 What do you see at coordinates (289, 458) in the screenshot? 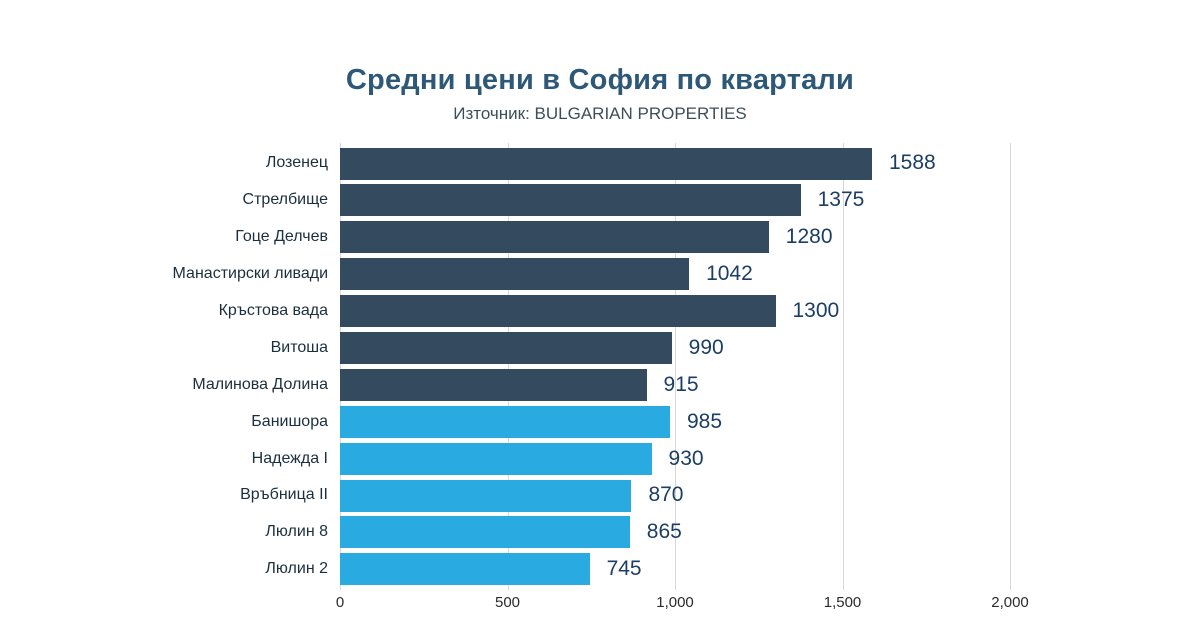
I see `category-label: Надежда I` at bounding box center [289, 458].